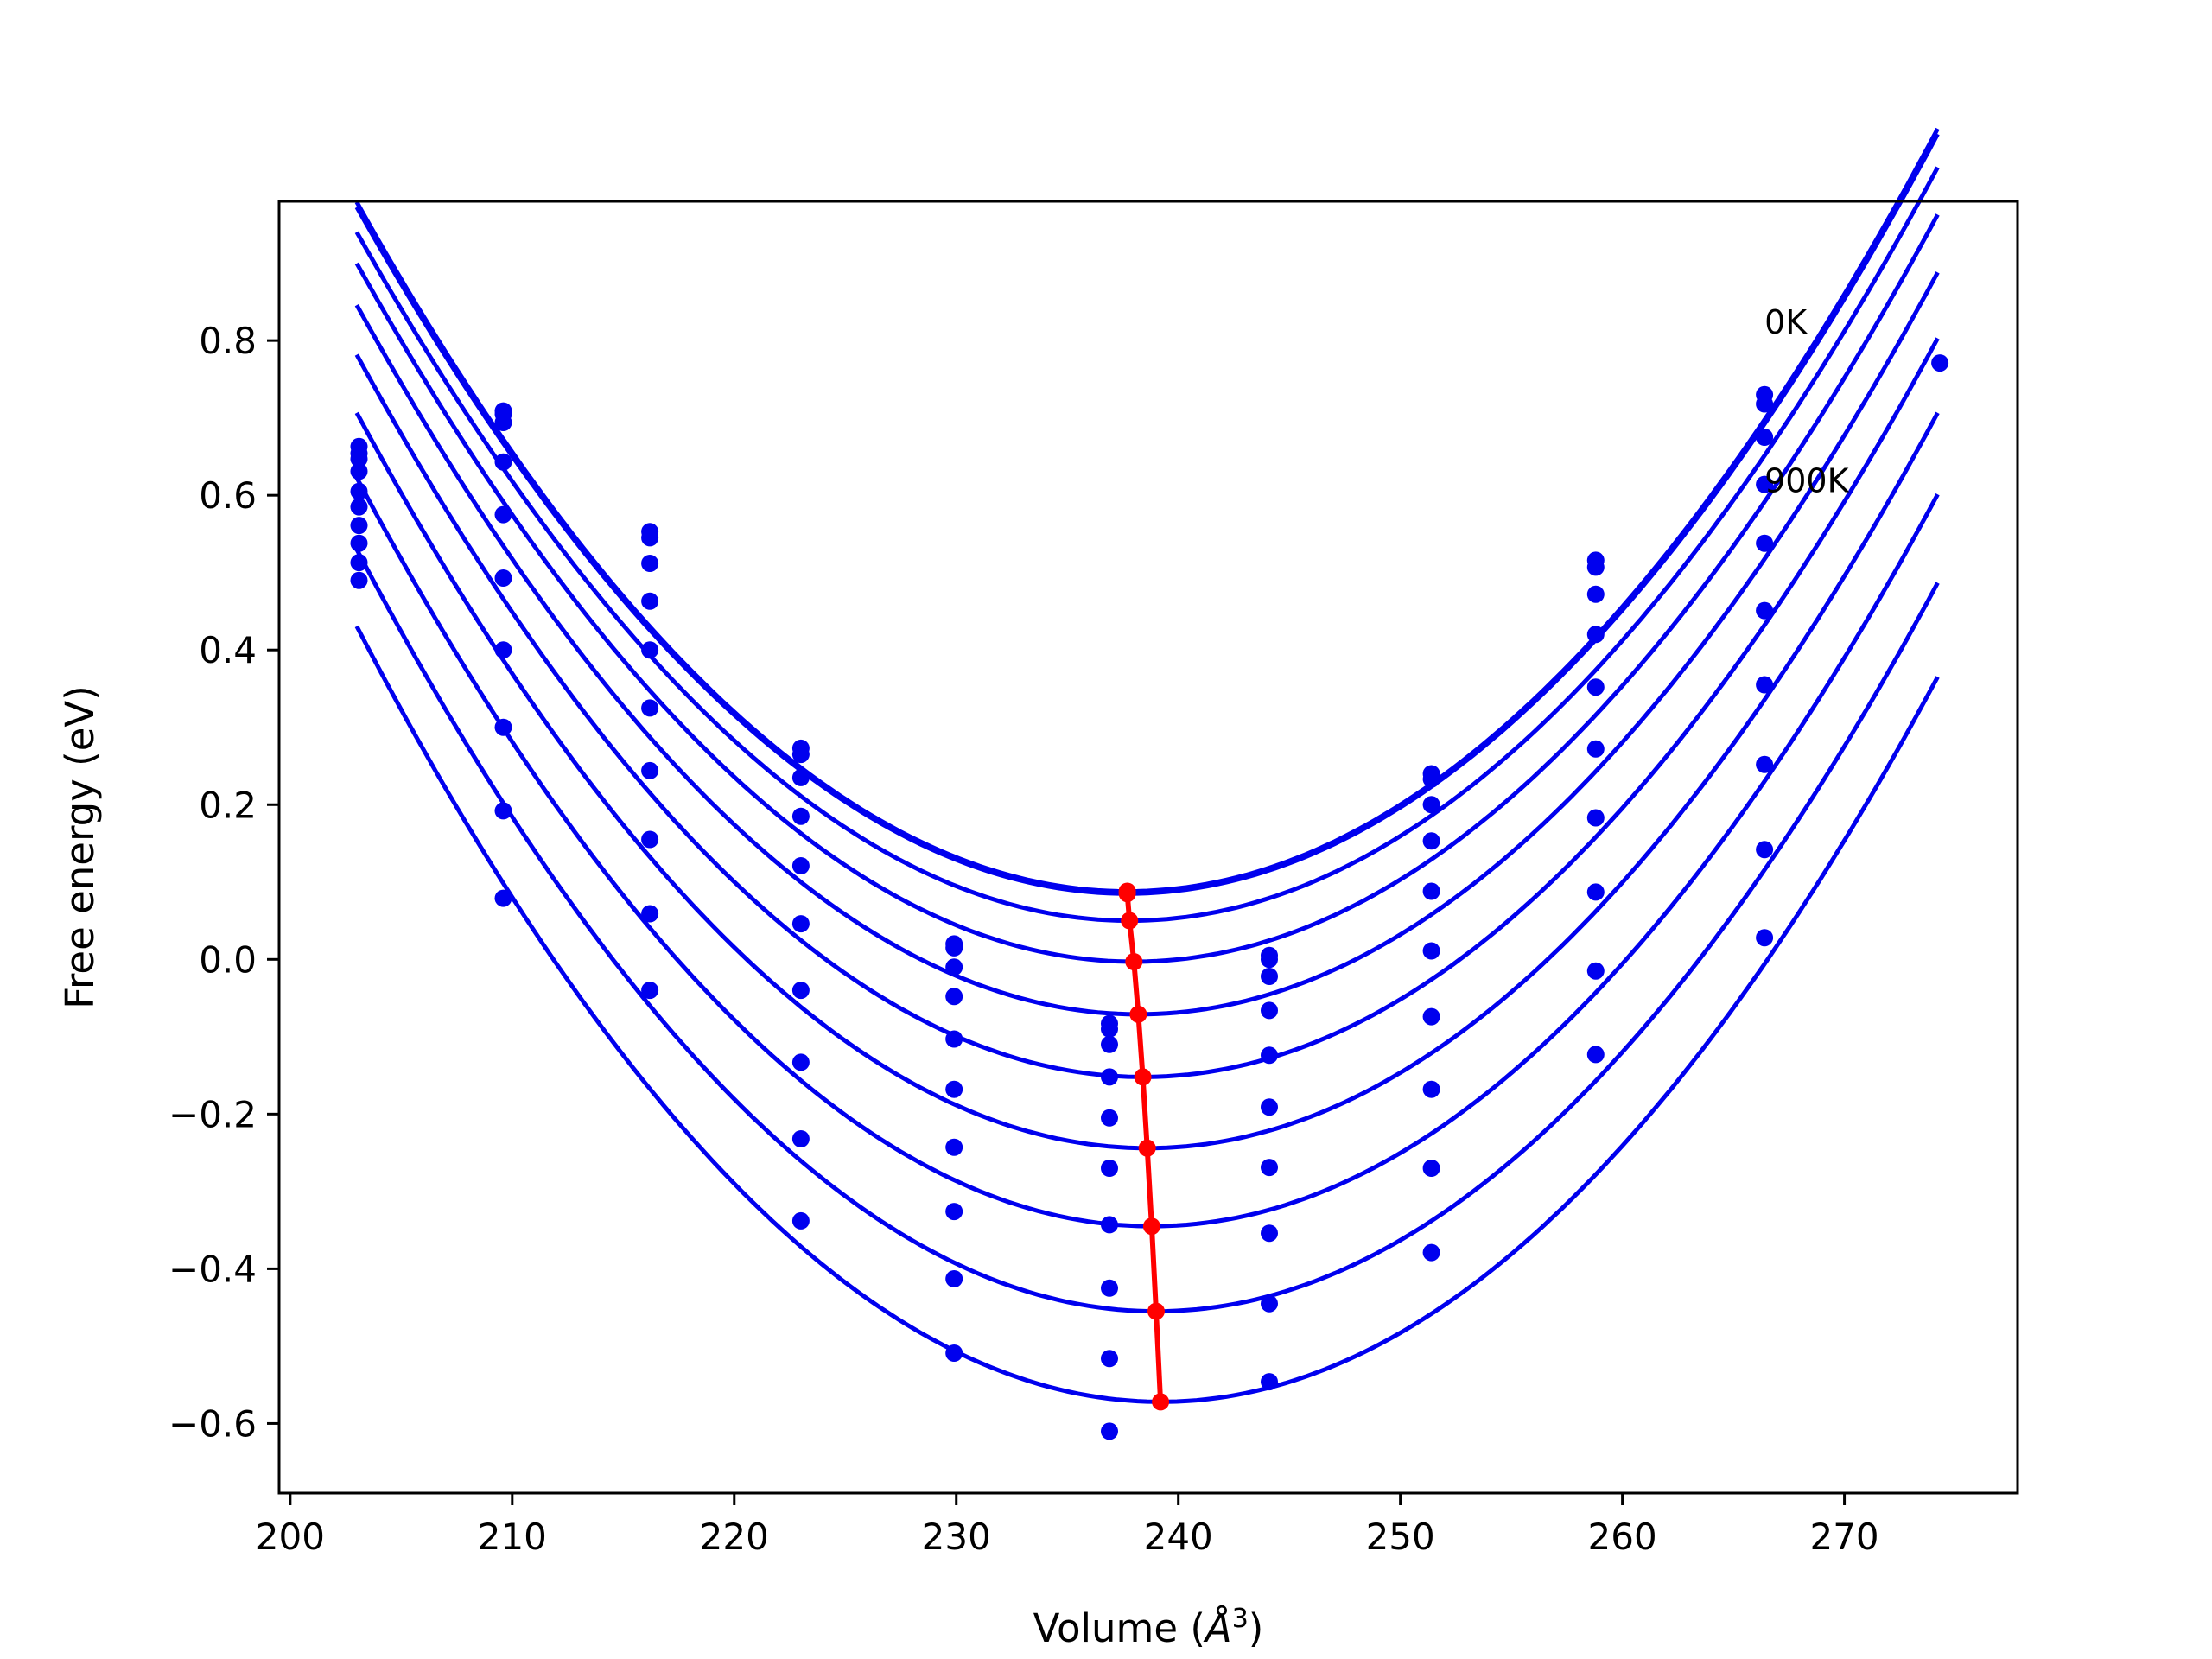 Image resolution: width=2212 pixels, height=1659 pixels. What do you see at coordinates (290, 1537) in the screenshot?
I see `x-tick-label-200: 200` at bounding box center [290, 1537].